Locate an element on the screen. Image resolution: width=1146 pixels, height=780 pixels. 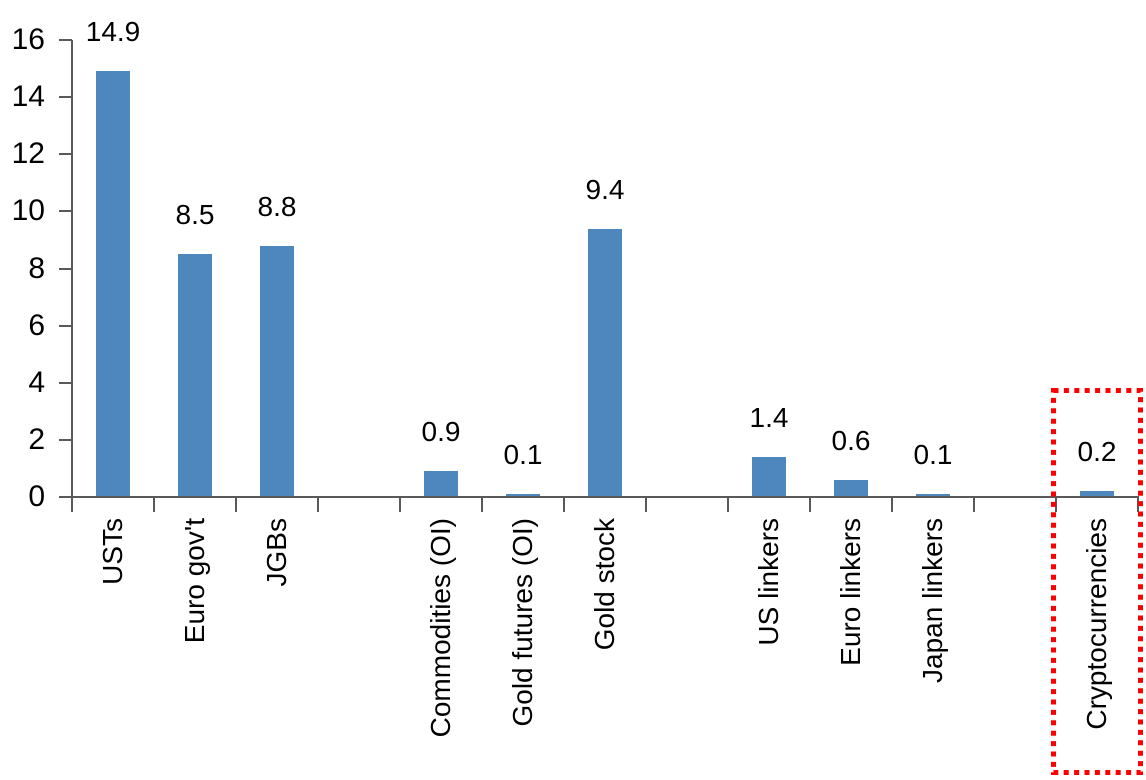
y-tick-label: 2 is located at coordinates (36, 439).